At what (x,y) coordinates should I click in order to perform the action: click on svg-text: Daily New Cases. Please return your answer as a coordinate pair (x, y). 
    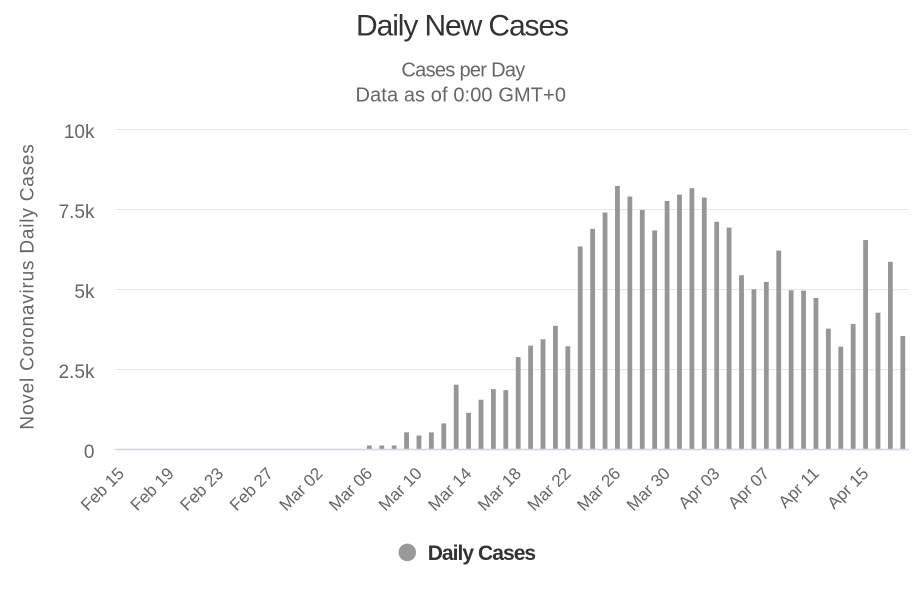
    Looking at the image, I should click on (462, 26).